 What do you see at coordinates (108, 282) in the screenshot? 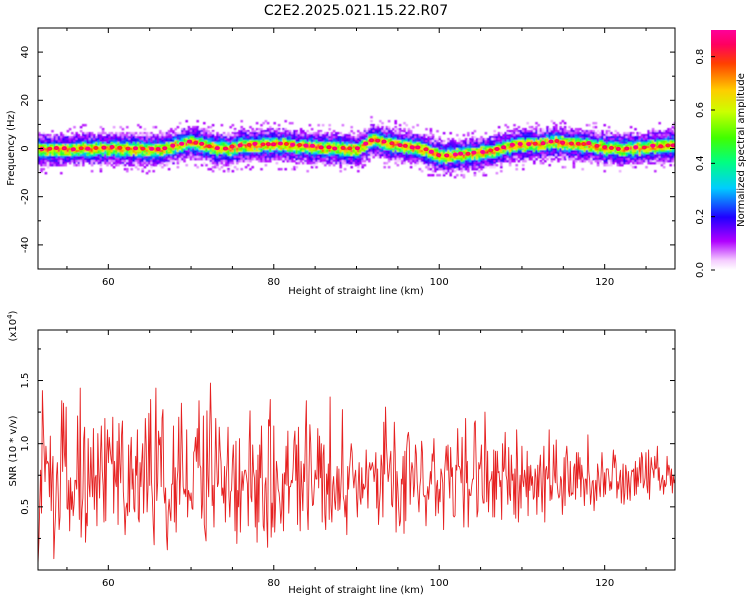
I see `spectrogram-xtick-label: 60` at bounding box center [108, 282].